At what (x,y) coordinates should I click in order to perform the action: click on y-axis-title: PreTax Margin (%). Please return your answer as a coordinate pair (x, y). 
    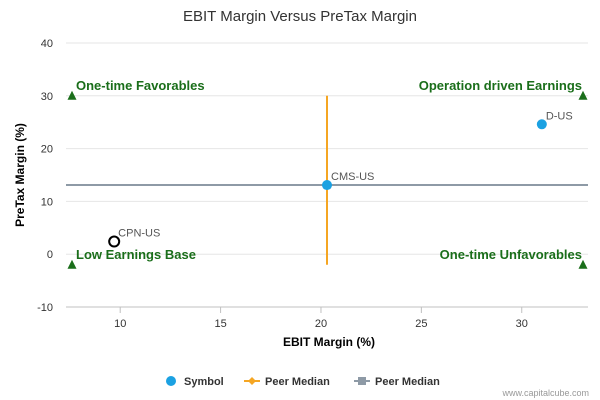
    Looking at the image, I should click on (20, 175).